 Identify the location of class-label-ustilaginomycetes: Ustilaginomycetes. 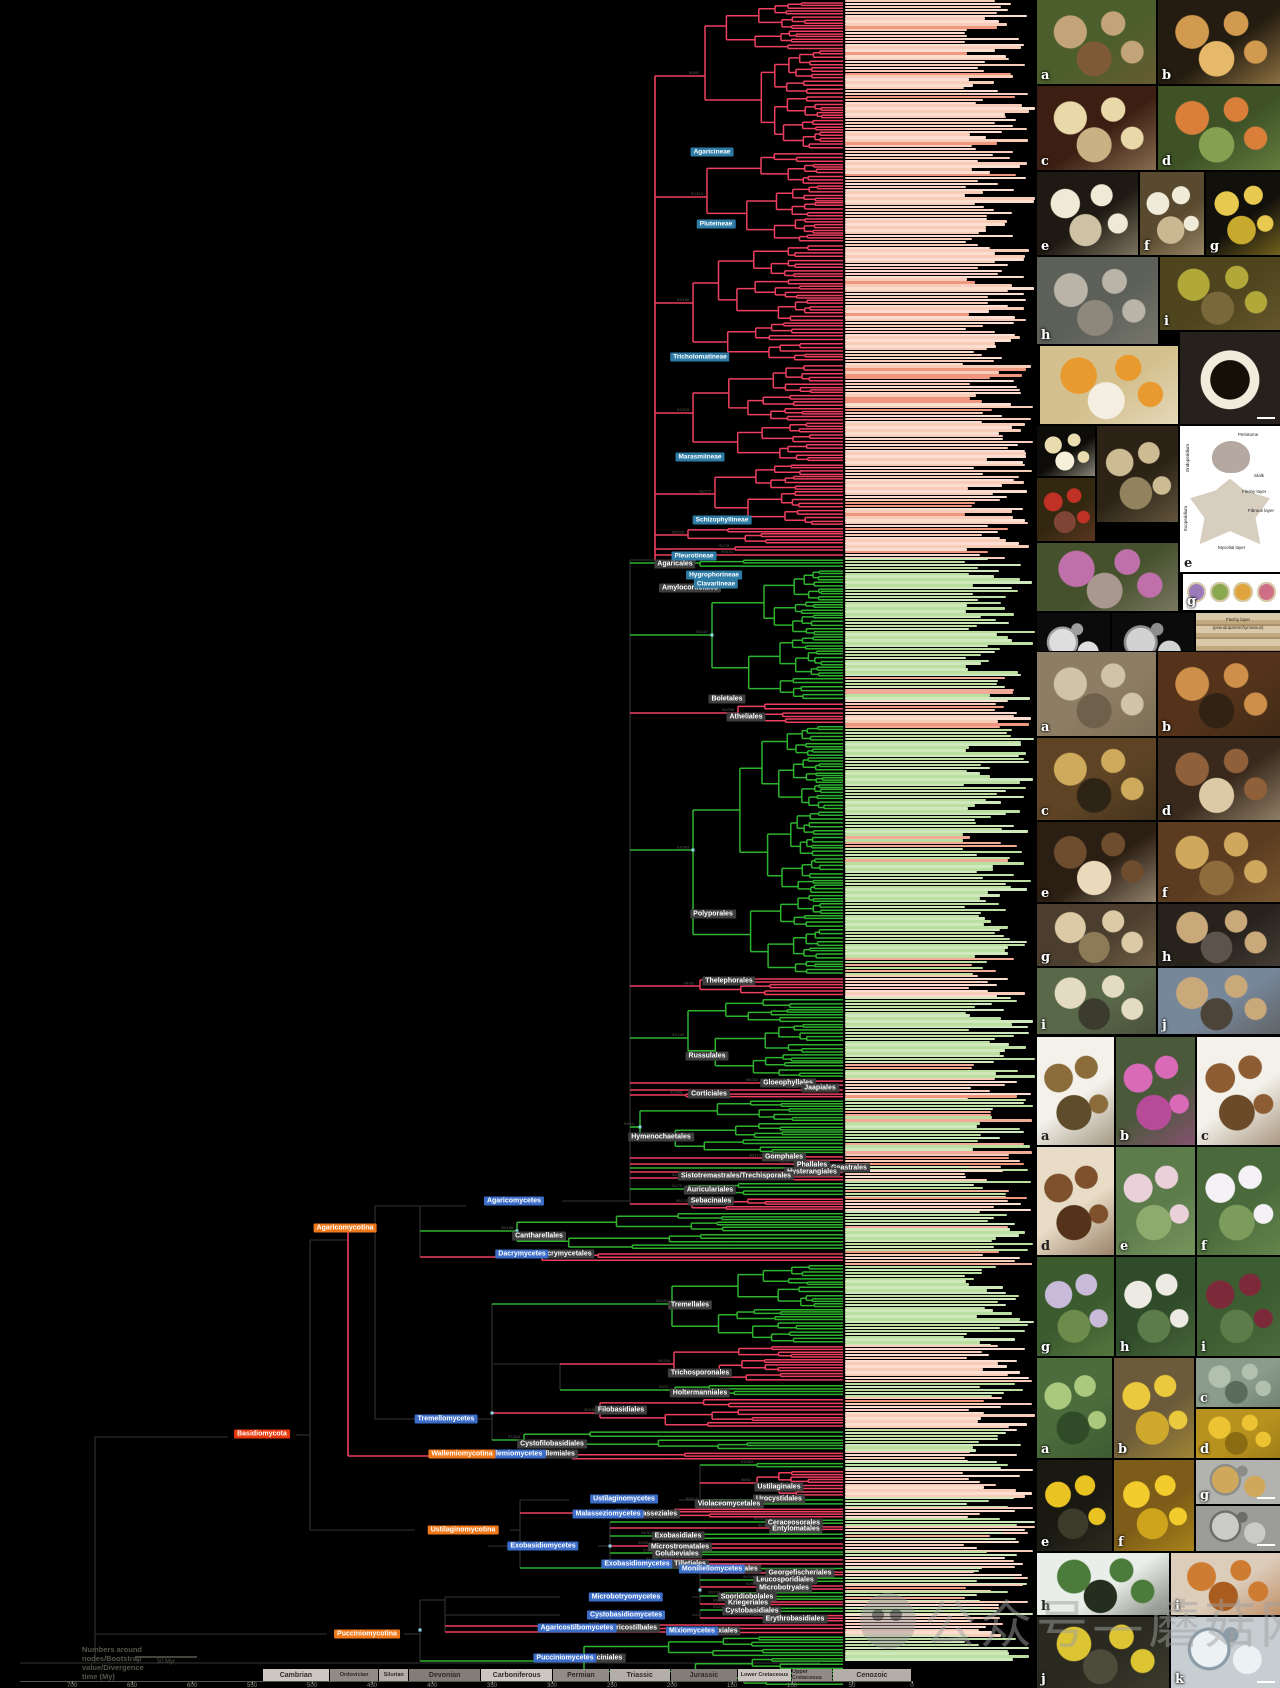
(624, 1499).